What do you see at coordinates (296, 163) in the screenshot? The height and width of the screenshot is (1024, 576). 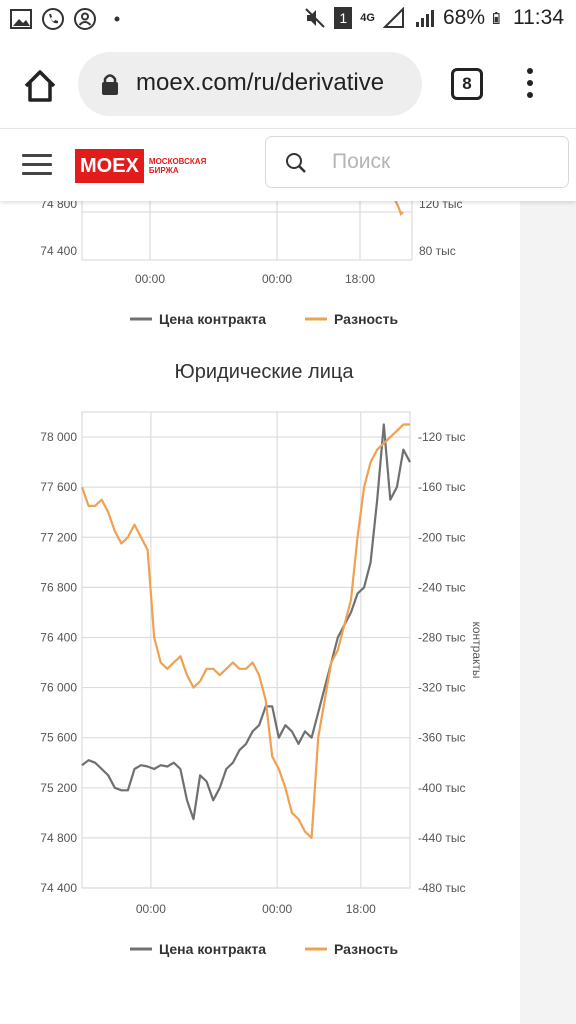 I see `search-icon` at bounding box center [296, 163].